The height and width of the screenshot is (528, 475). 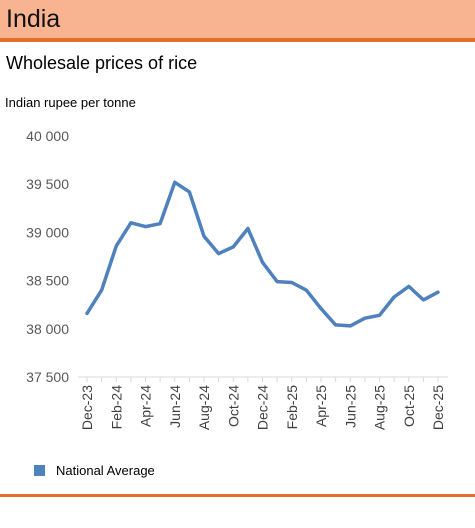 What do you see at coordinates (146, 406) in the screenshot?
I see `x-tick-label: Apr-24` at bounding box center [146, 406].